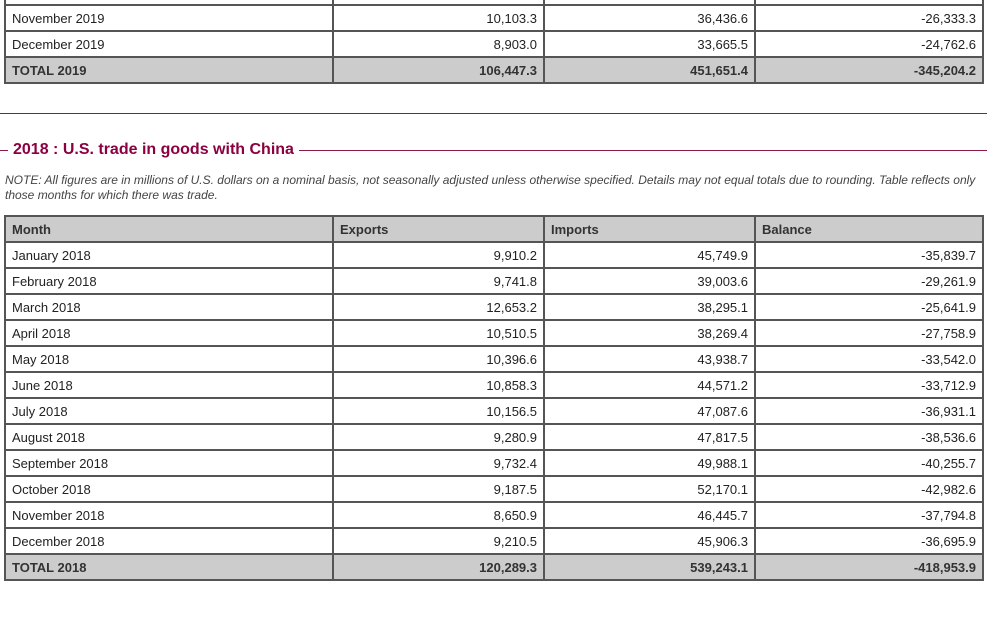 This screenshot has width=987, height=622. I want to click on cell-exports: 9,732.4, so click(438, 463).